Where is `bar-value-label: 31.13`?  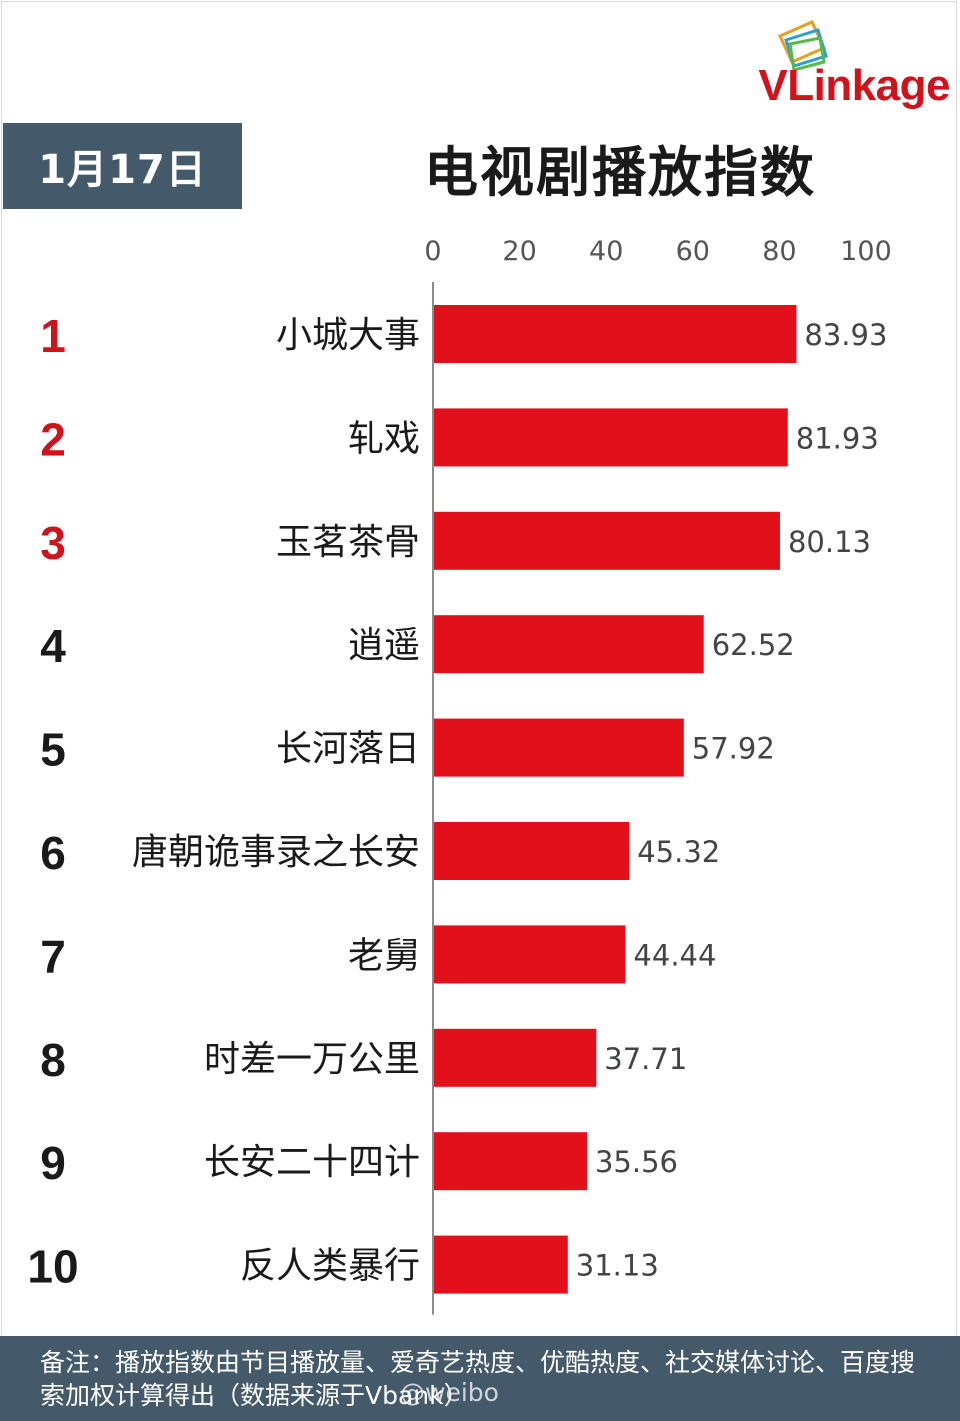 bar-value-label: 31.13 is located at coordinates (617, 1266).